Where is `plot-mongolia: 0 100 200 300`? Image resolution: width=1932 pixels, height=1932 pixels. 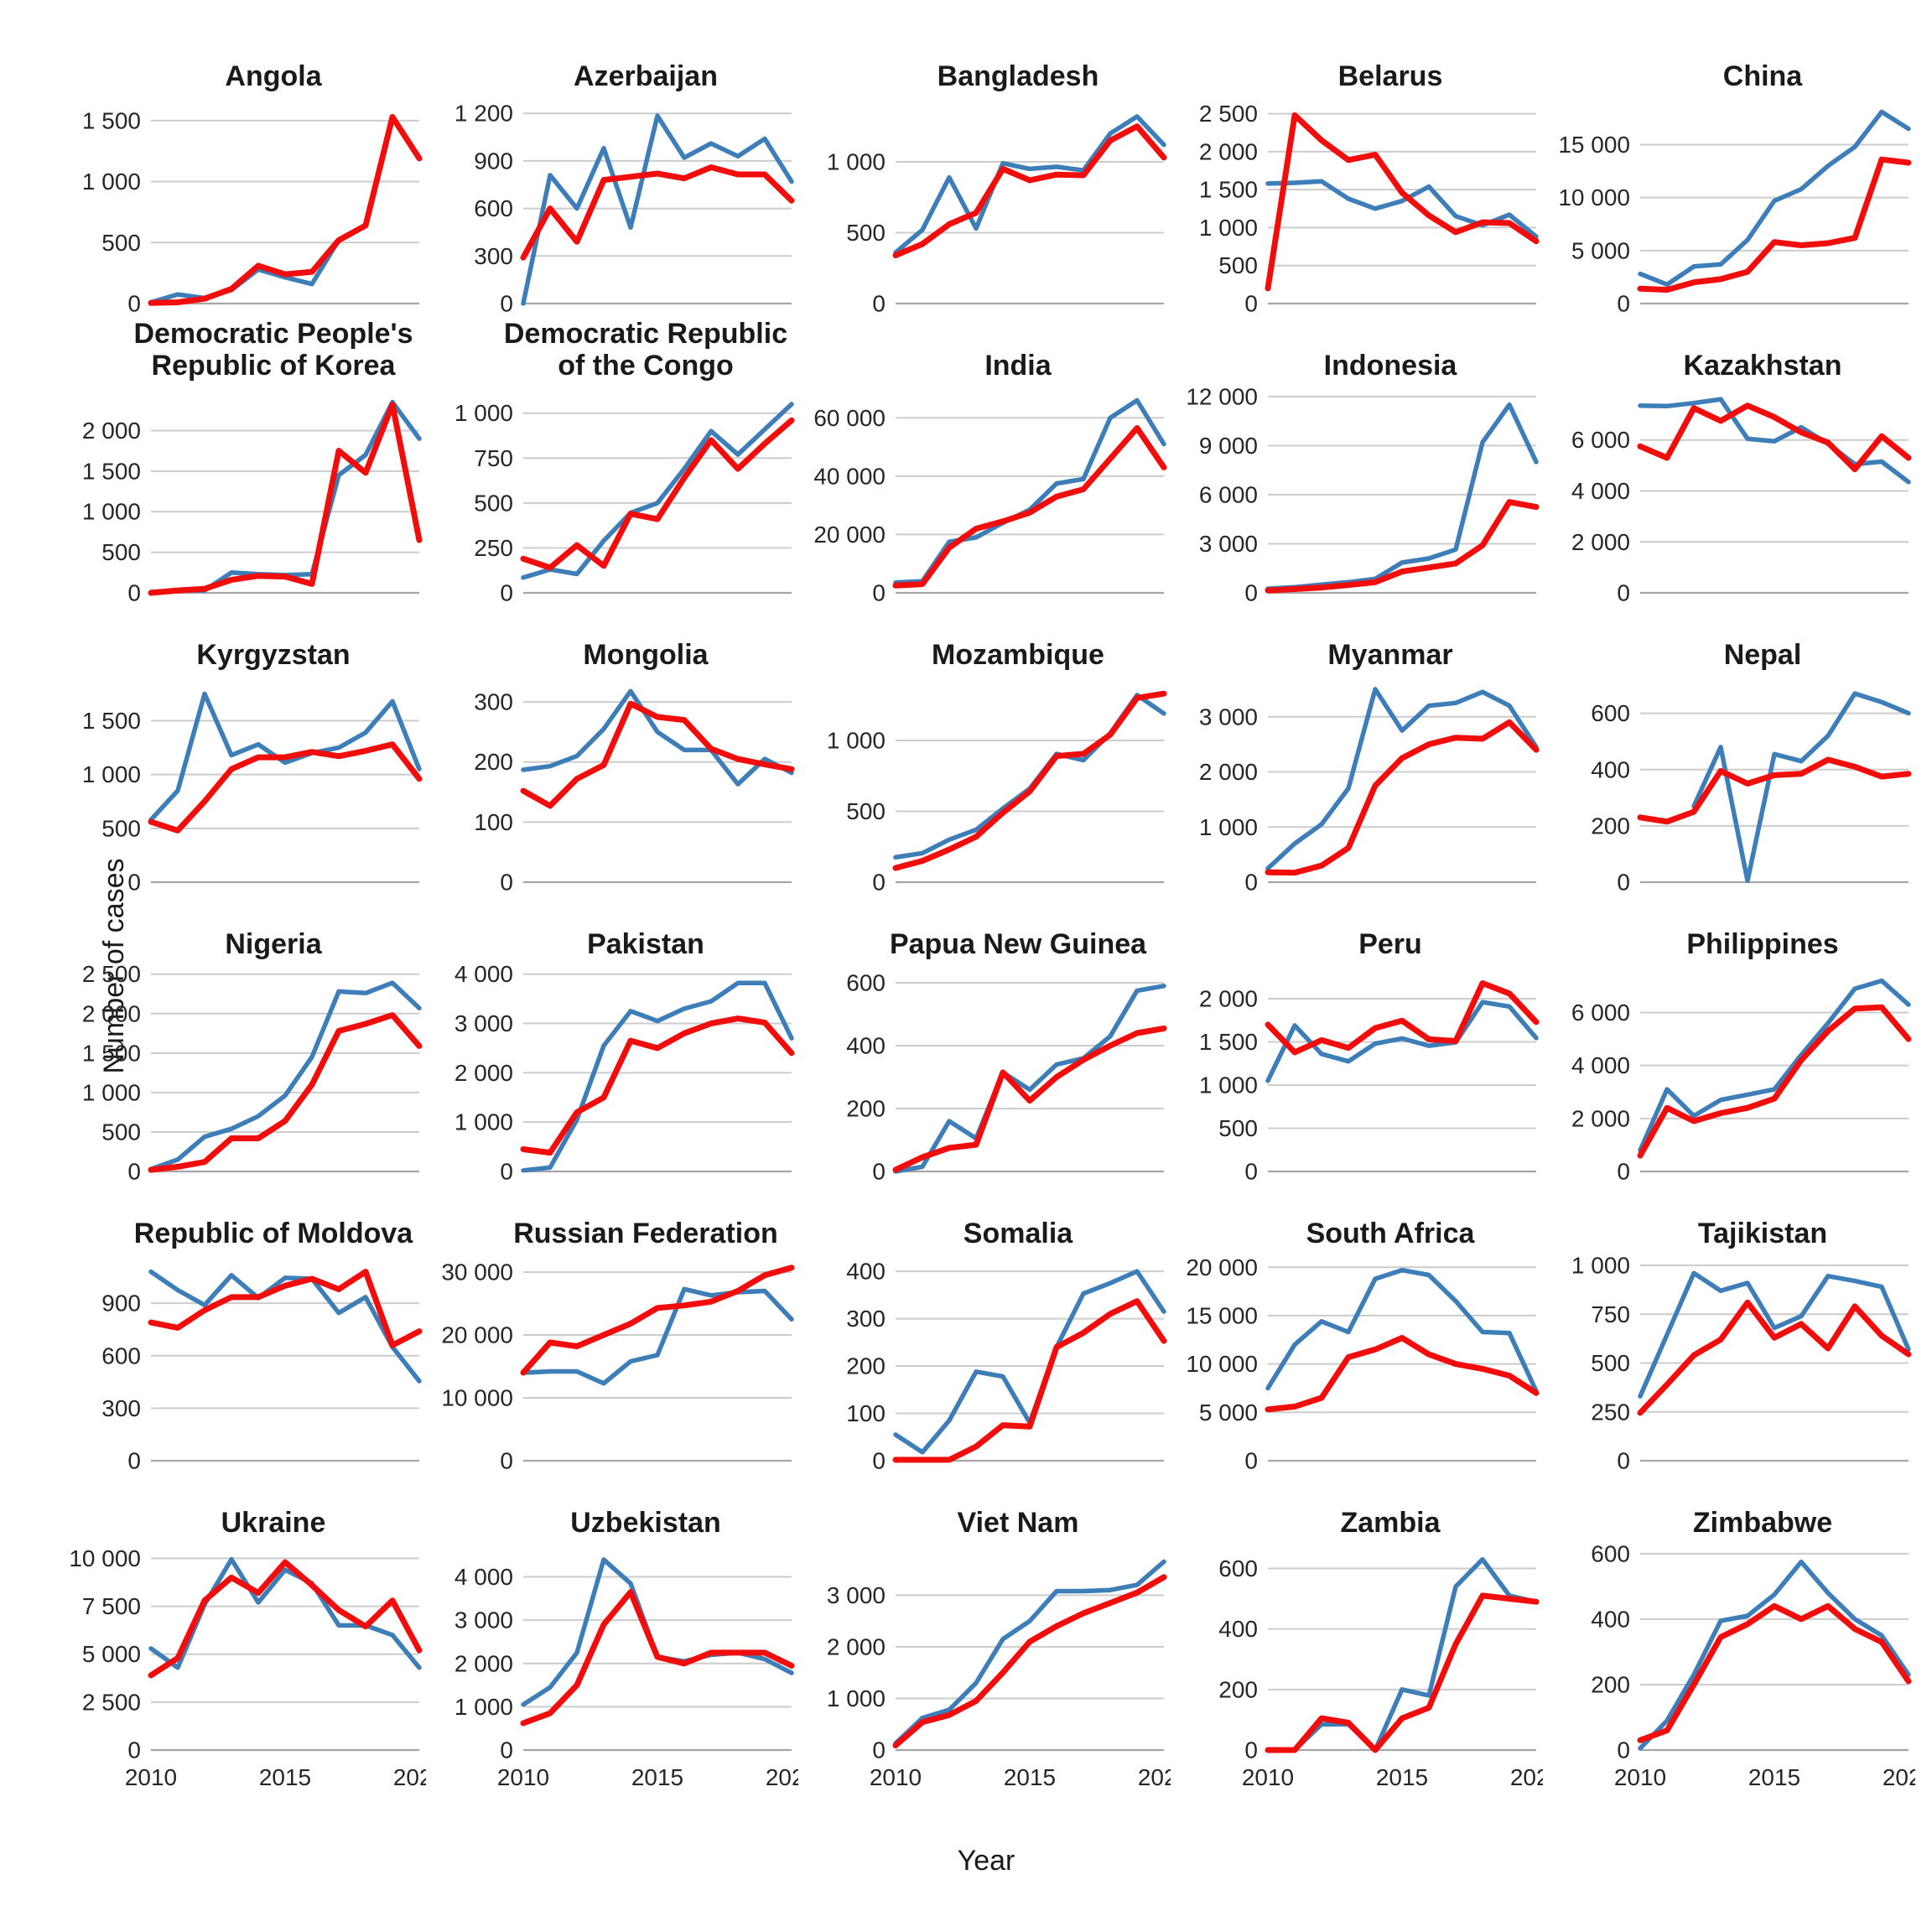
plot-mongolia: 0 100 200 300 is located at coordinates (634, 789).